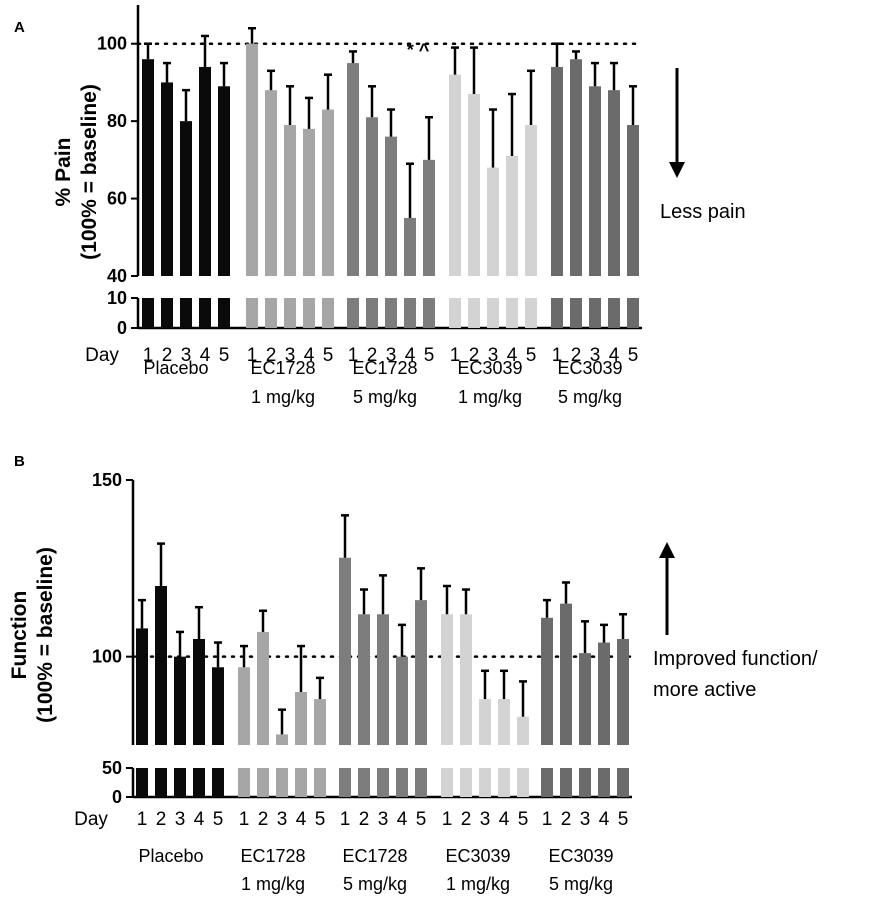 The image size is (878, 899). Describe the element at coordinates (112, 768) in the screenshot. I see `y-tick-label: 50` at that location.